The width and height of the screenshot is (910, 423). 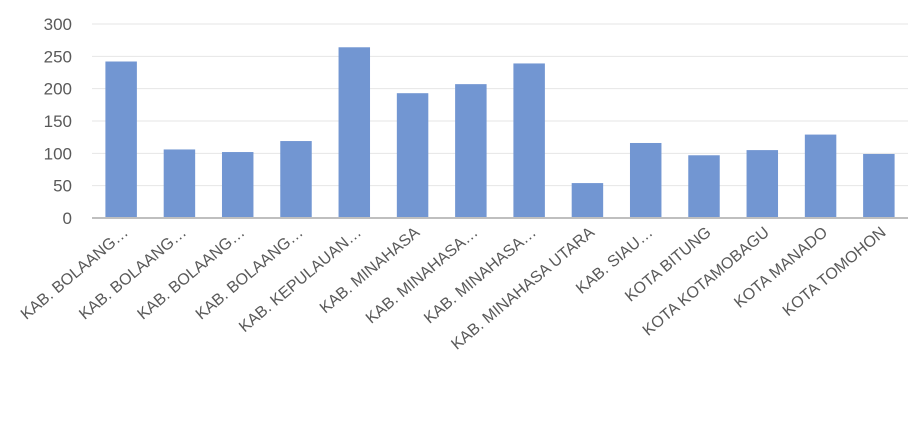 I want to click on x-category-label: KAB. MINAHASA, so click(x=370, y=270).